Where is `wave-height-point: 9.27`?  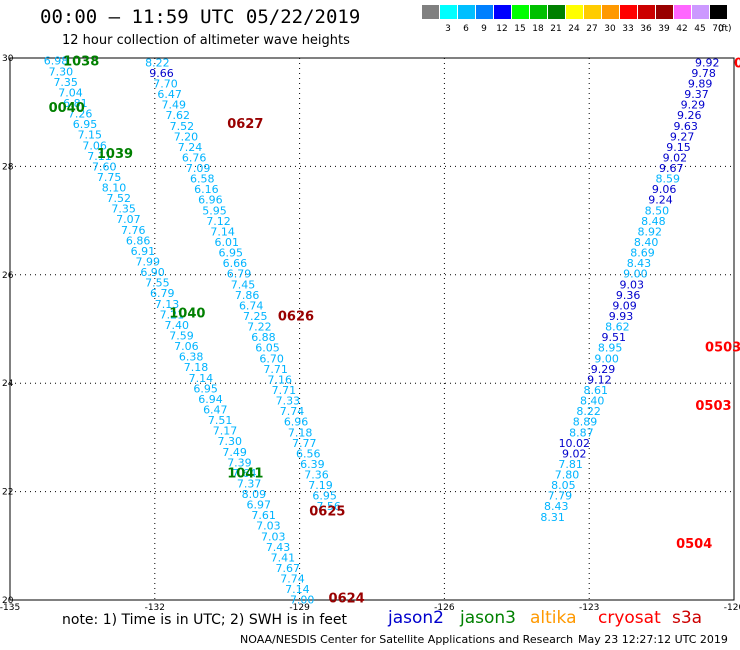 wave-height-point: 9.27 is located at coordinates (682, 136).